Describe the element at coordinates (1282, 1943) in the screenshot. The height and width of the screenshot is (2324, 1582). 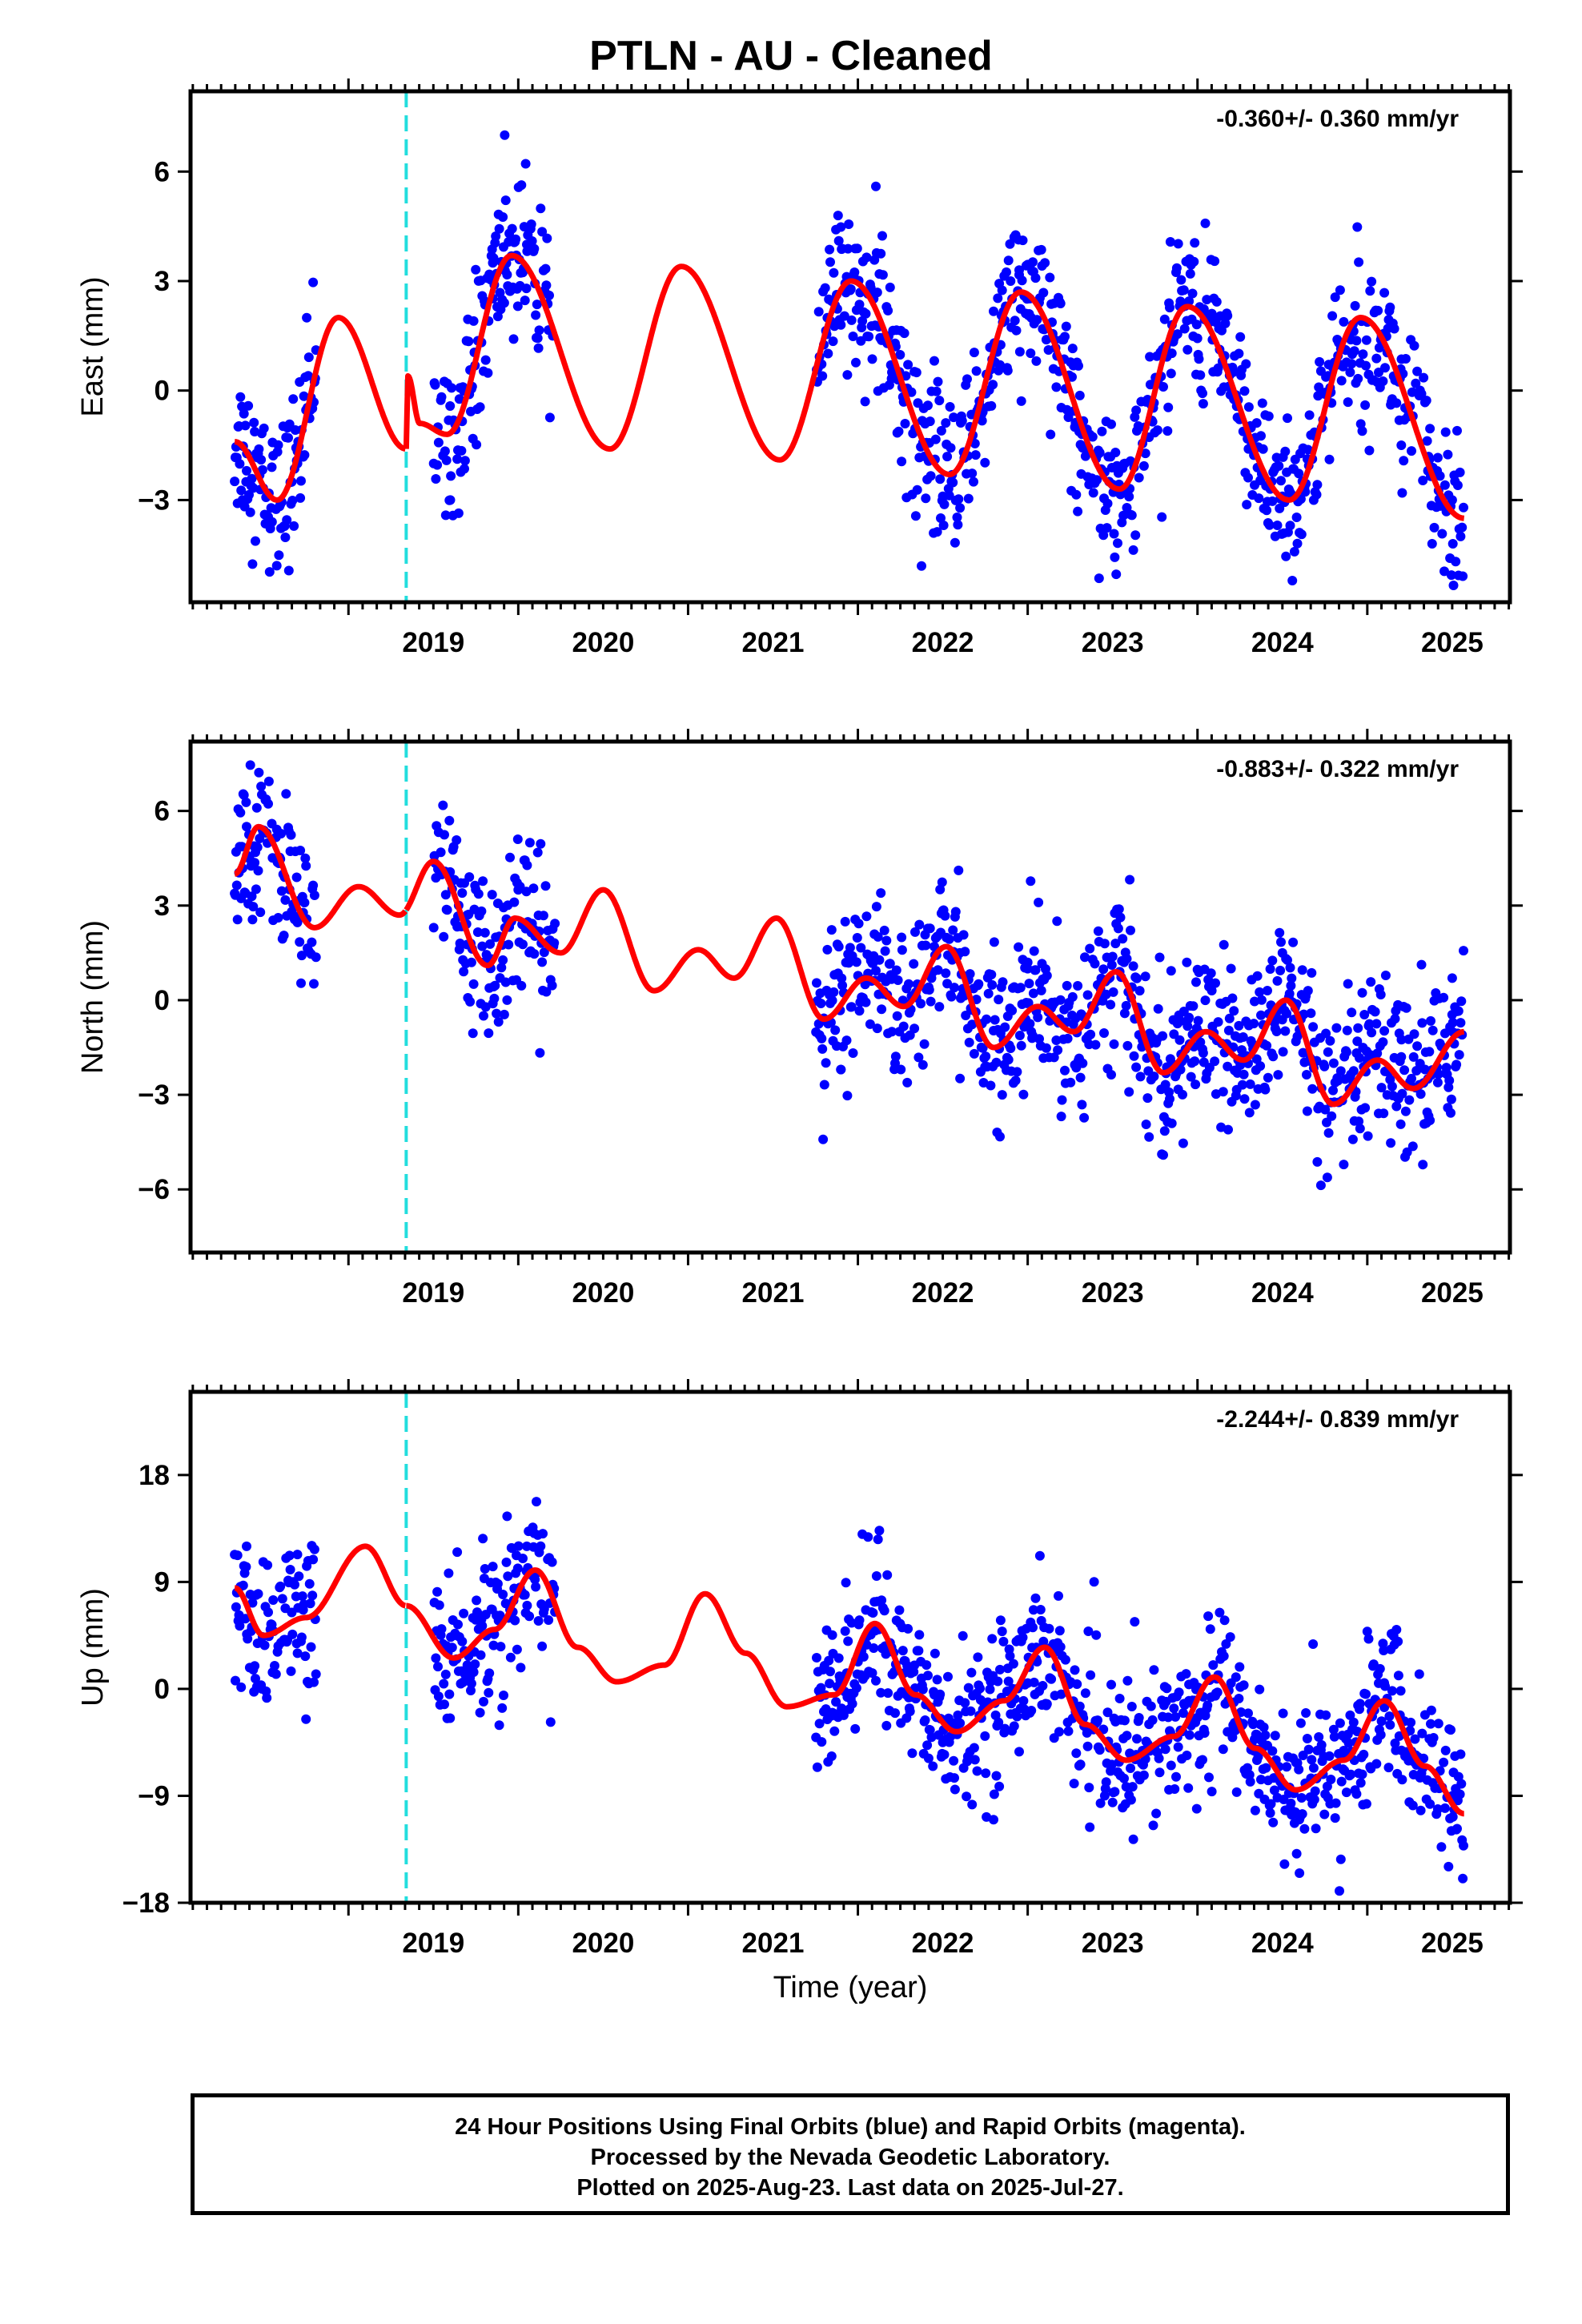
I see `up-x-tick-label: 2024` at that location.